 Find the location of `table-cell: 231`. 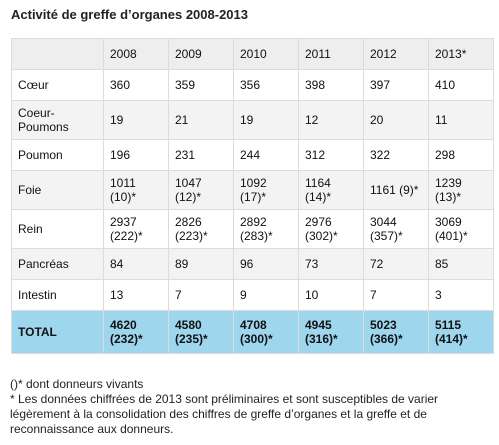

table-cell: 231 is located at coordinates (201, 155).